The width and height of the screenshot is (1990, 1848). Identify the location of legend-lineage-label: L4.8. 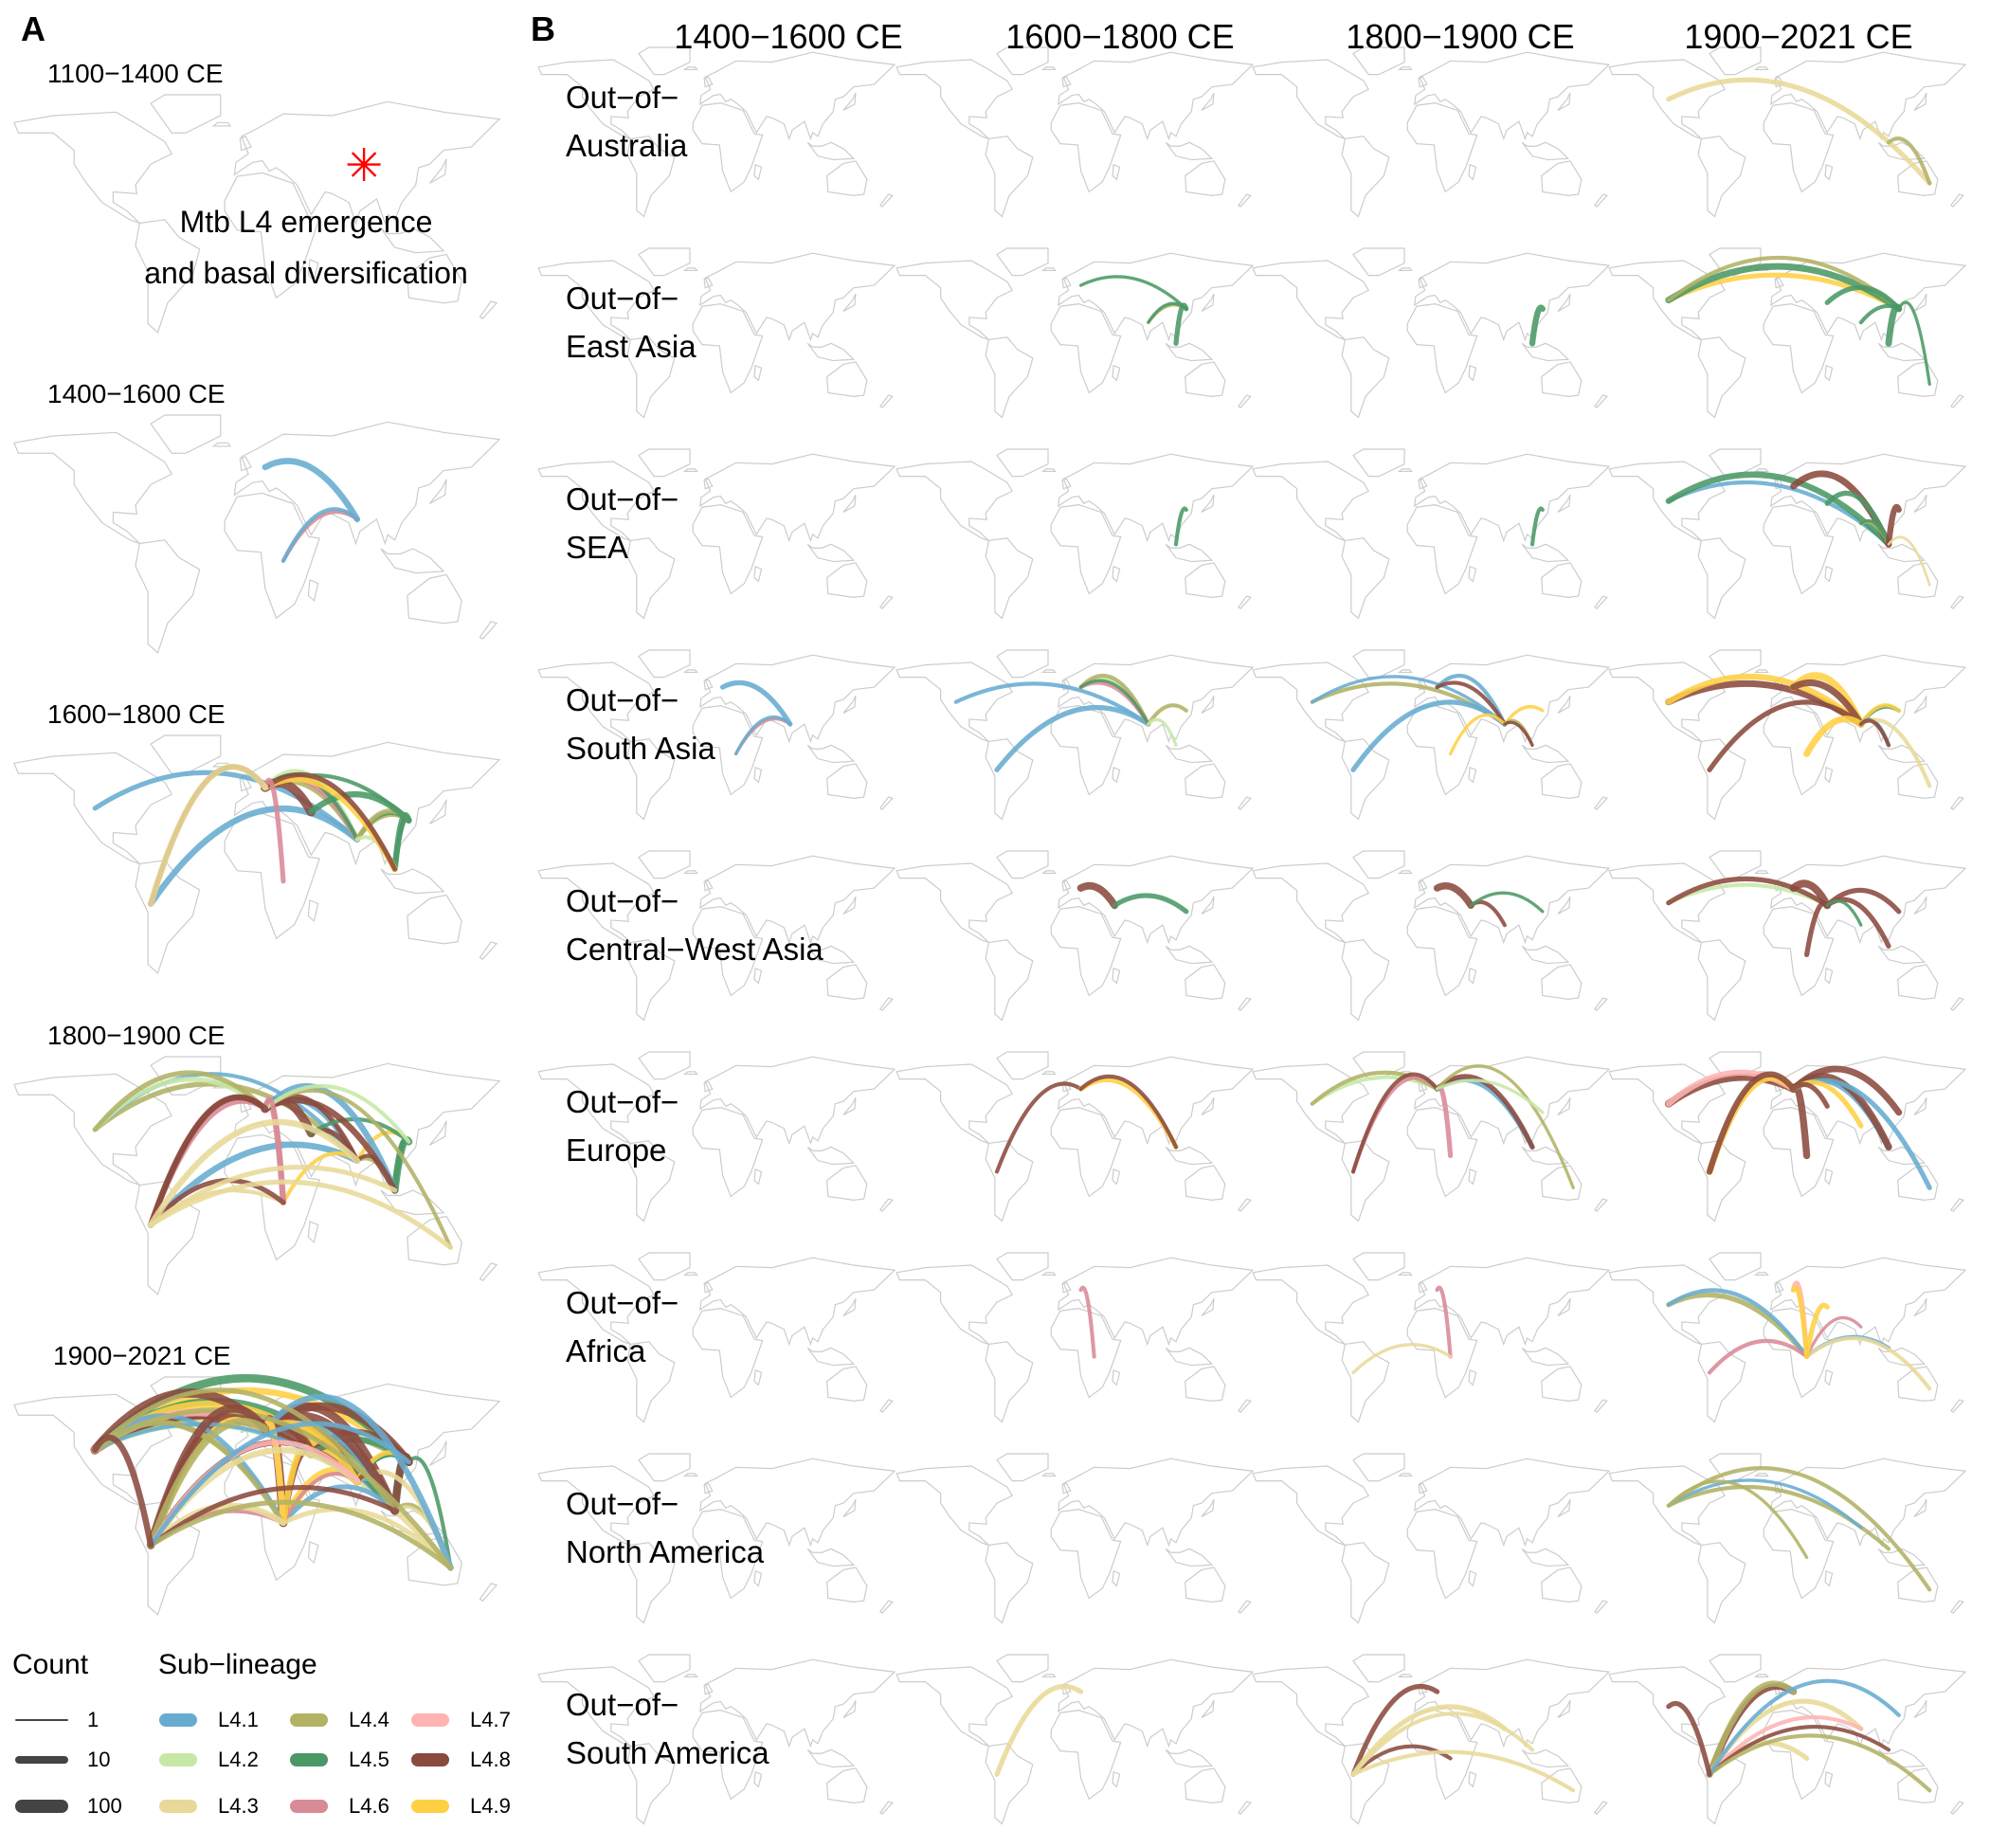
(490, 1759).